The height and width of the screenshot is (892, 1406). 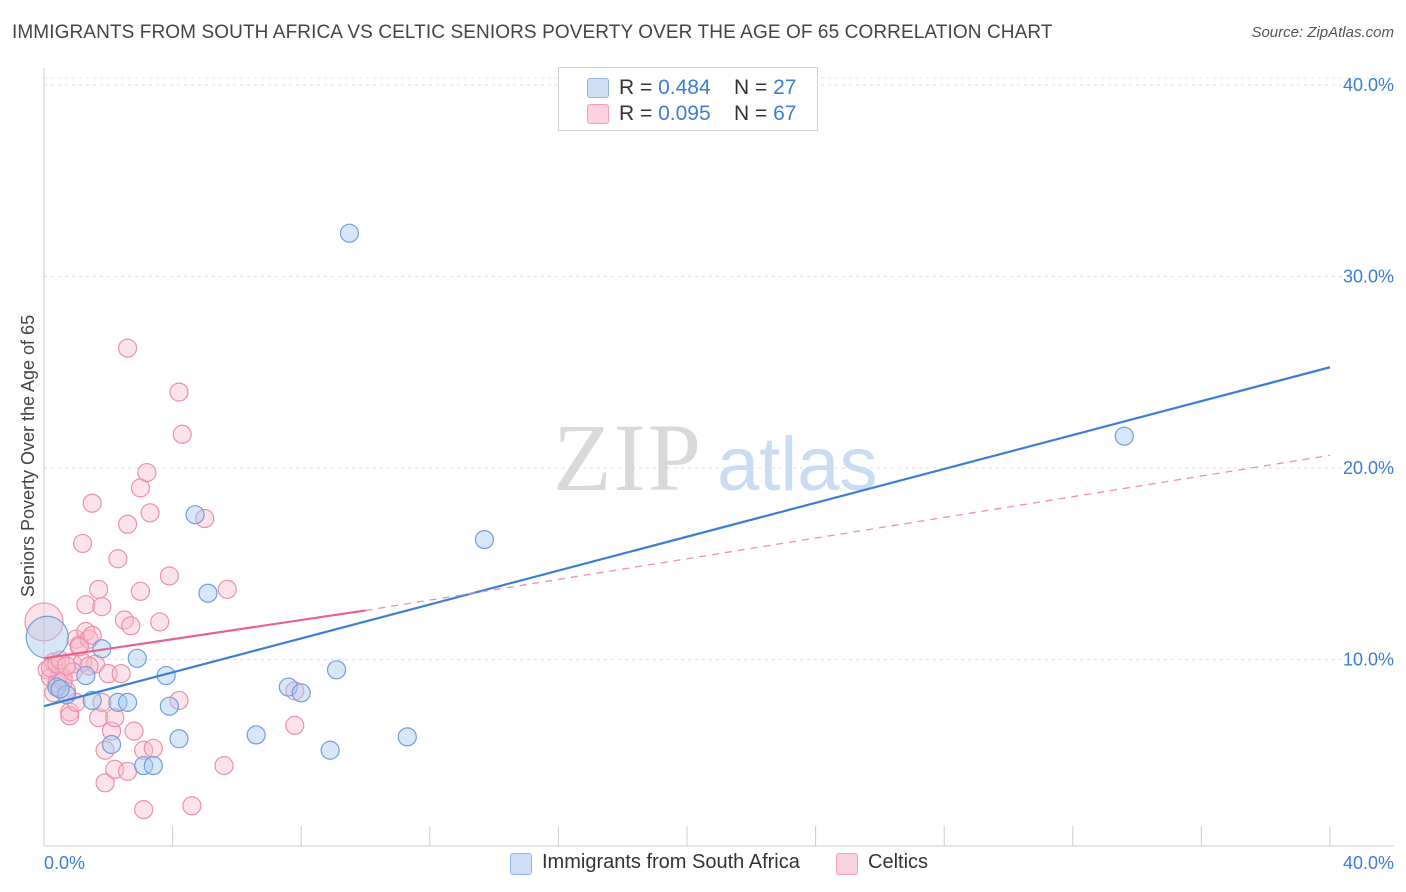 I want to click on y-tick-label: 40.0%, so click(x=1368, y=85).